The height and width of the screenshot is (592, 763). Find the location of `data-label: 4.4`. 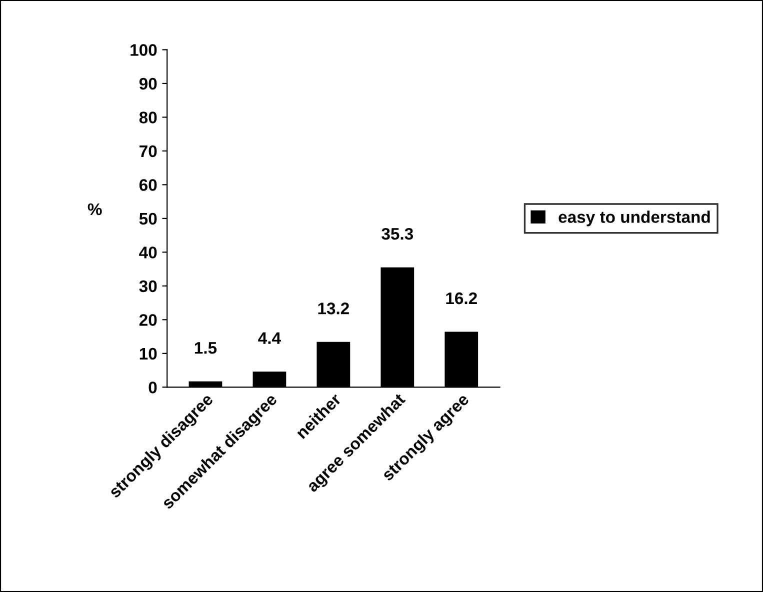

data-label: 4.4 is located at coordinates (269, 338).